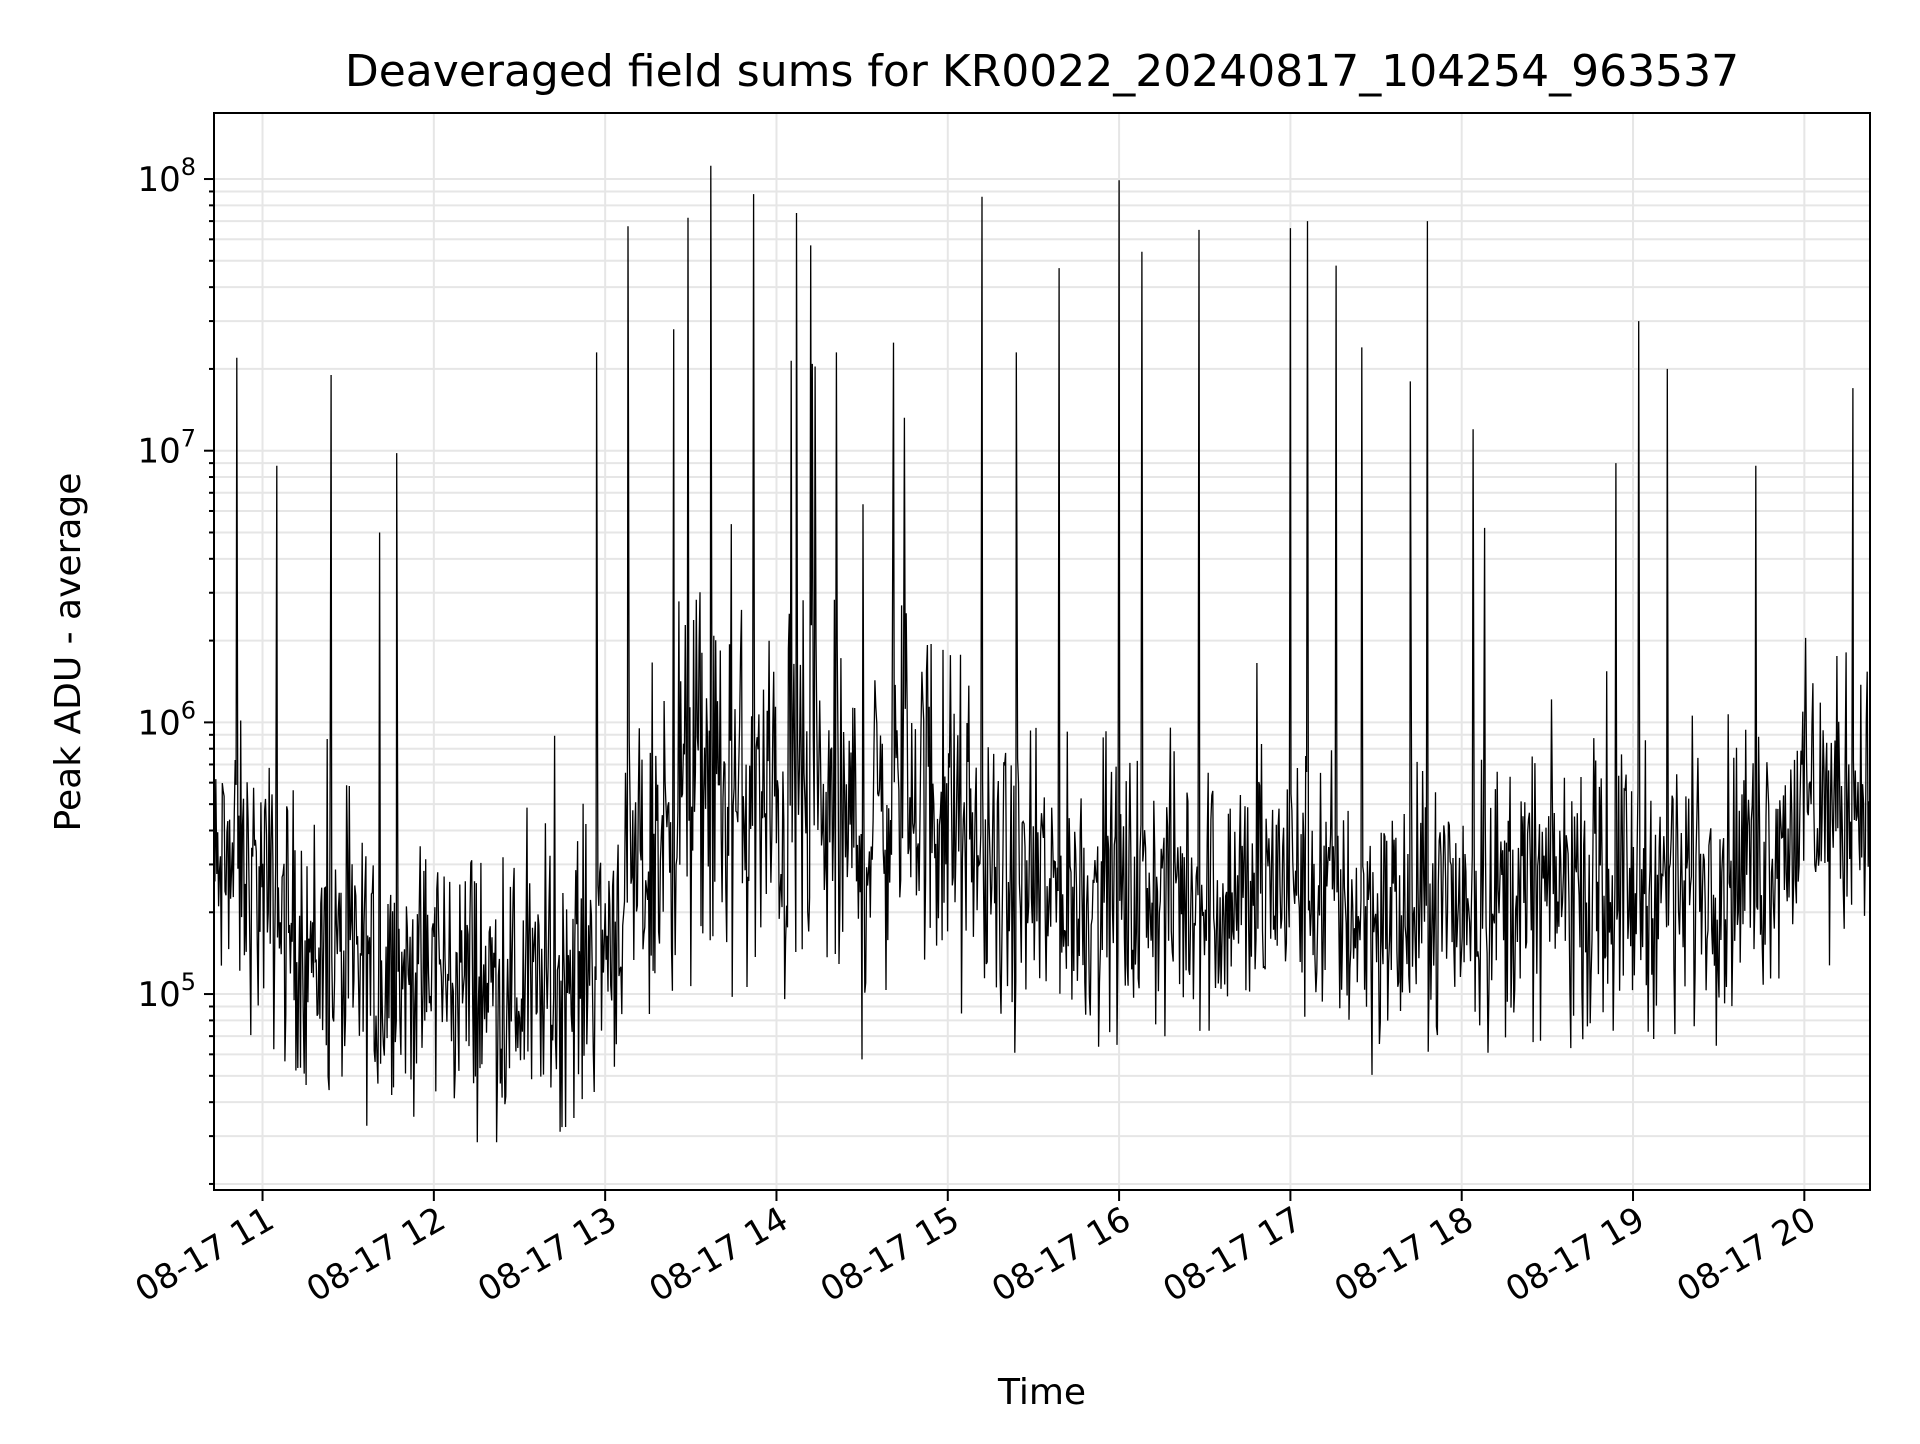 The width and height of the screenshot is (1920, 1444). I want to click on y-tick-label: 10⁸, so click(166, 176).